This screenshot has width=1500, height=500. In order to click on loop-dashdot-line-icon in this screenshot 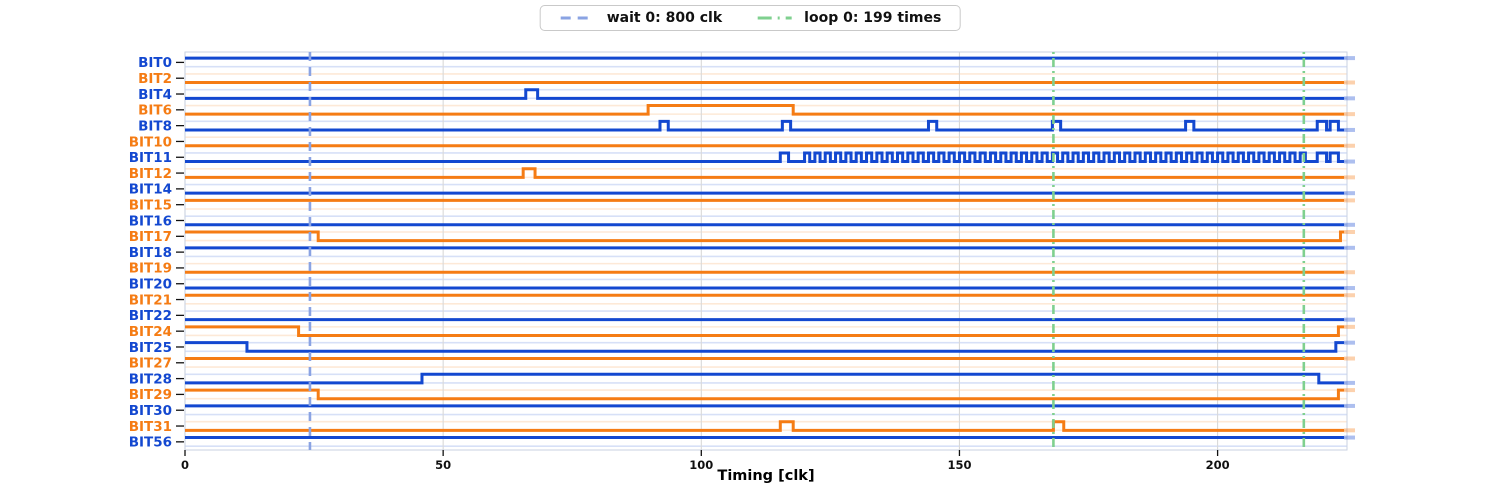, I will do `click(775, 18)`.